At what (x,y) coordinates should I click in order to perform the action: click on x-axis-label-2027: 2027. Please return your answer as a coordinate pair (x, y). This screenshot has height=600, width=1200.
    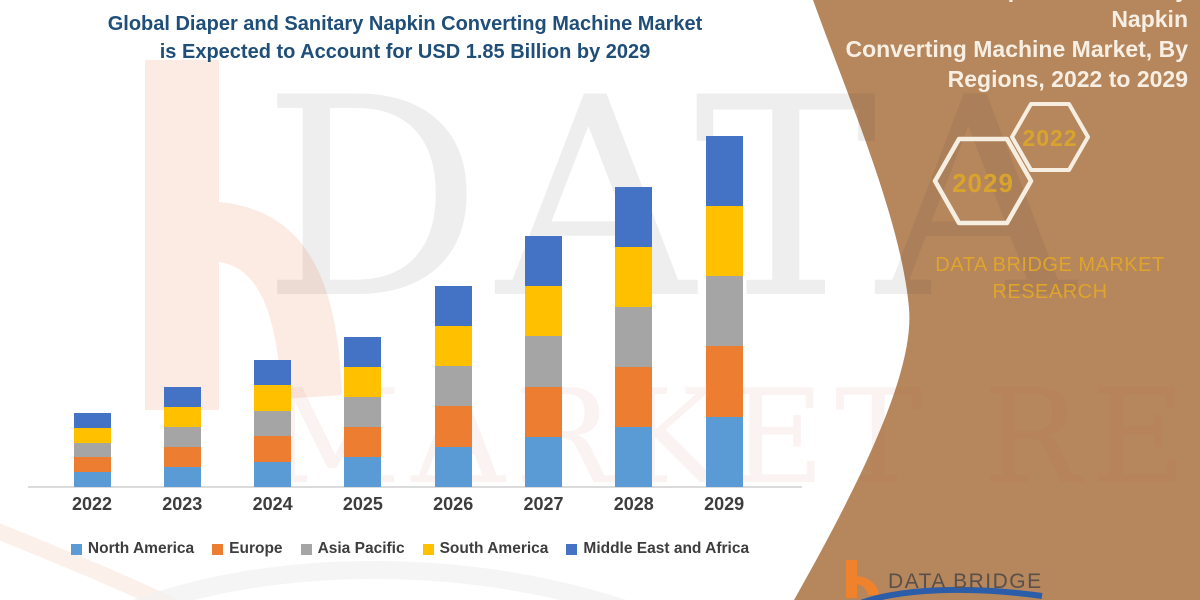
    Looking at the image, I should click on (543, 504).